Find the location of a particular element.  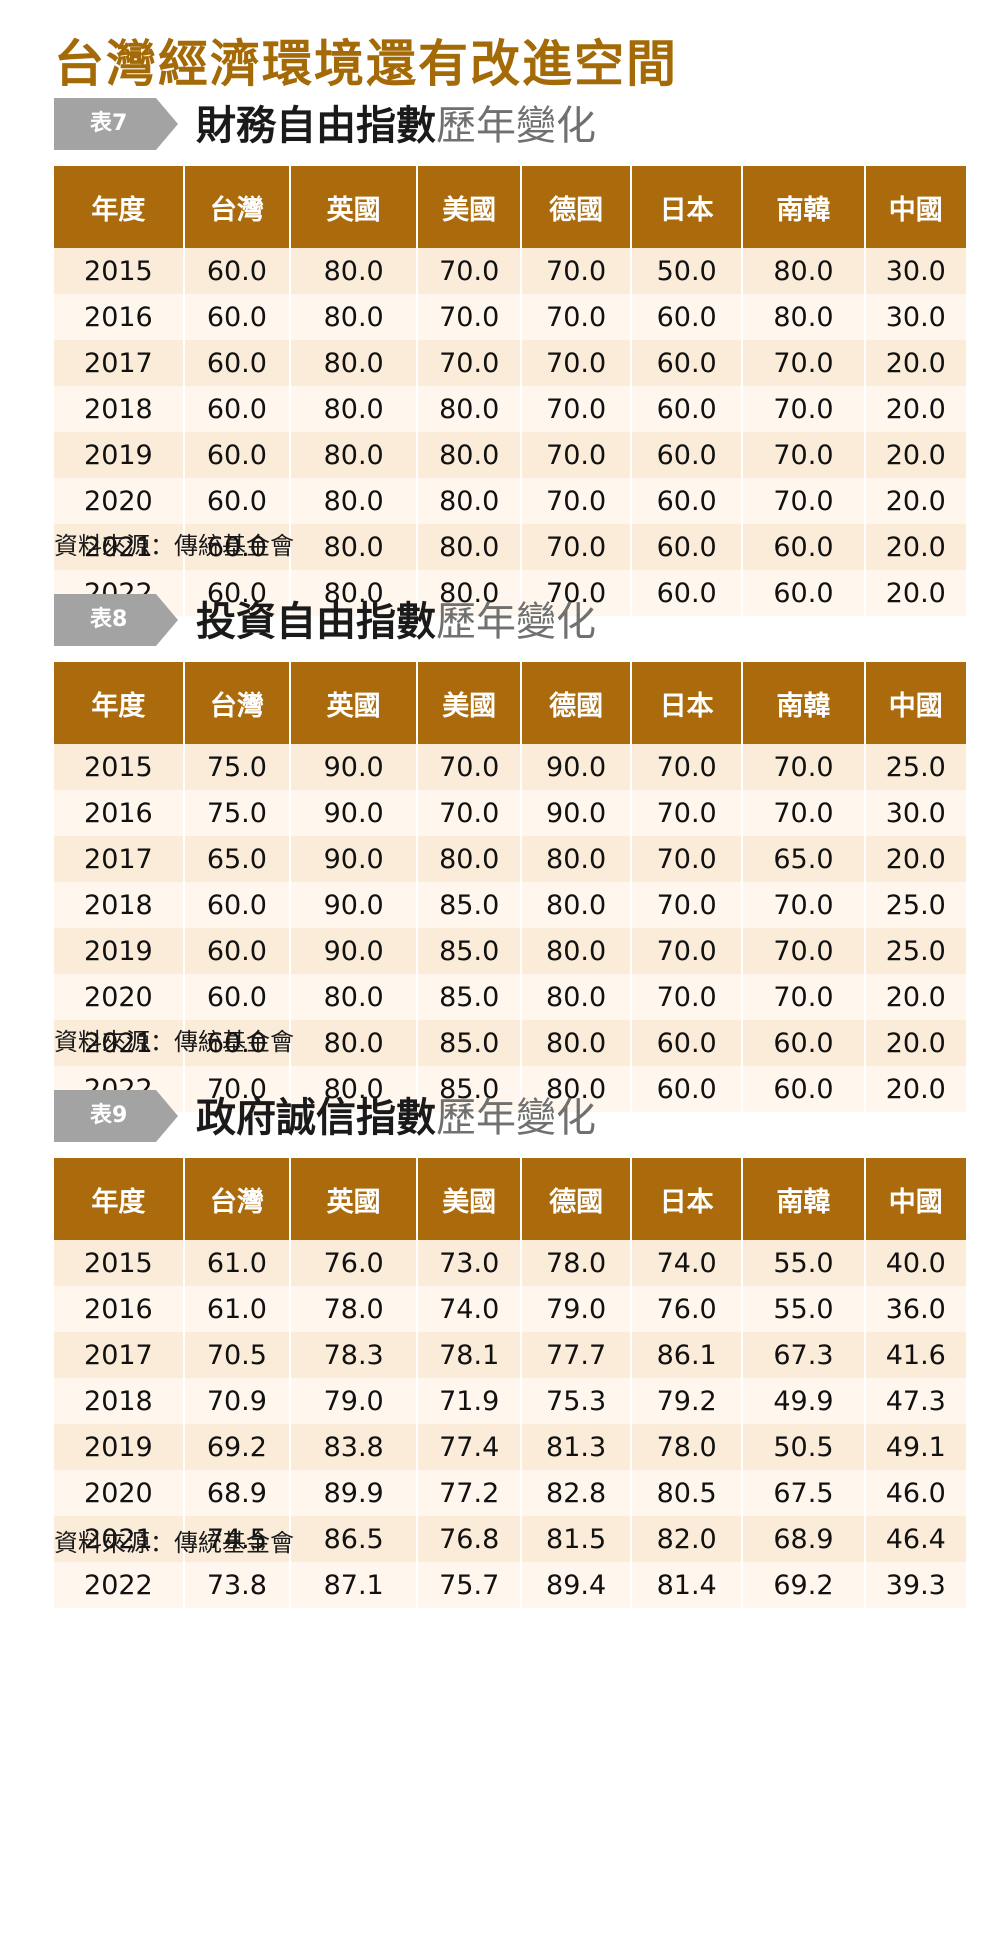

column-header: 日本 is located at coordinates (687, 207).